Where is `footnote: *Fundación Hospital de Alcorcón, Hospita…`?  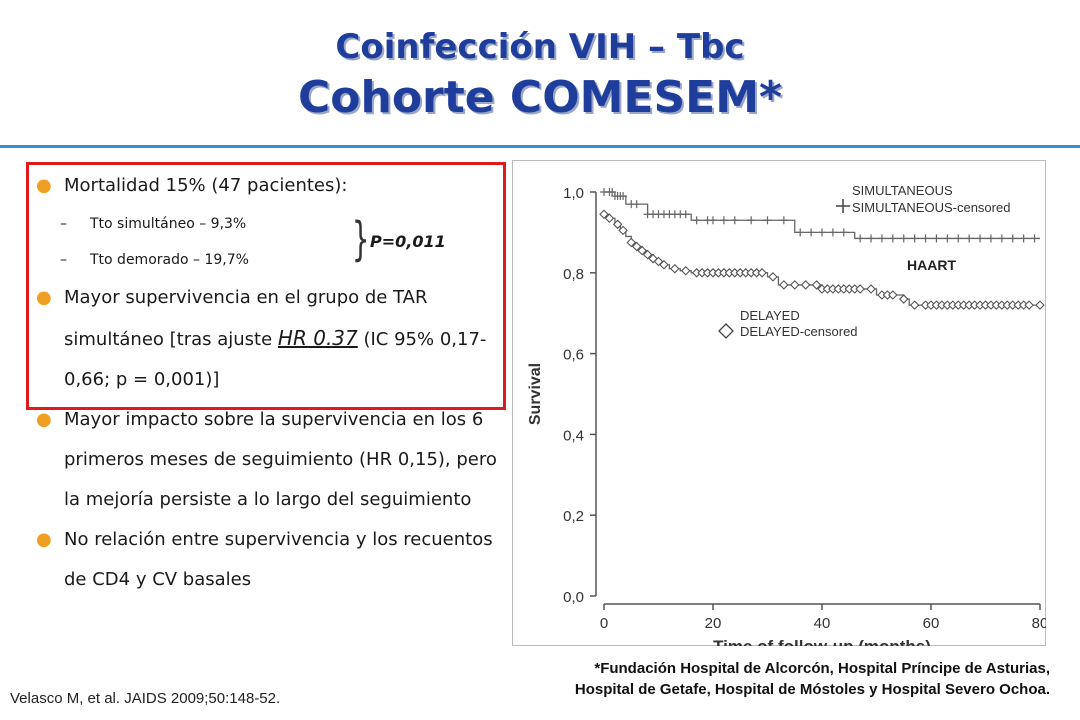
footnote: *Fundación Hospital de Alcorcón, Hospita… is located at coordinates (740, 679).